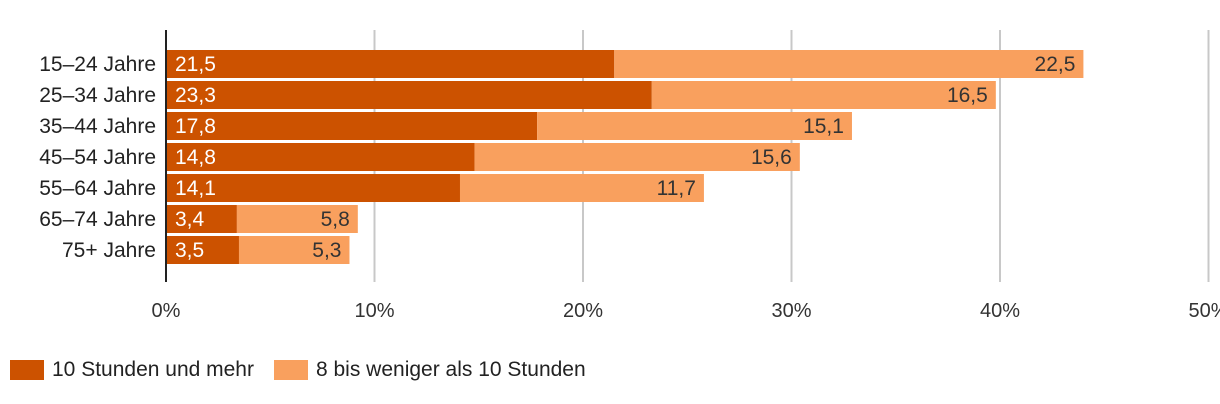  I want to click on bar-value-label: 21,5, so click(195, 64).